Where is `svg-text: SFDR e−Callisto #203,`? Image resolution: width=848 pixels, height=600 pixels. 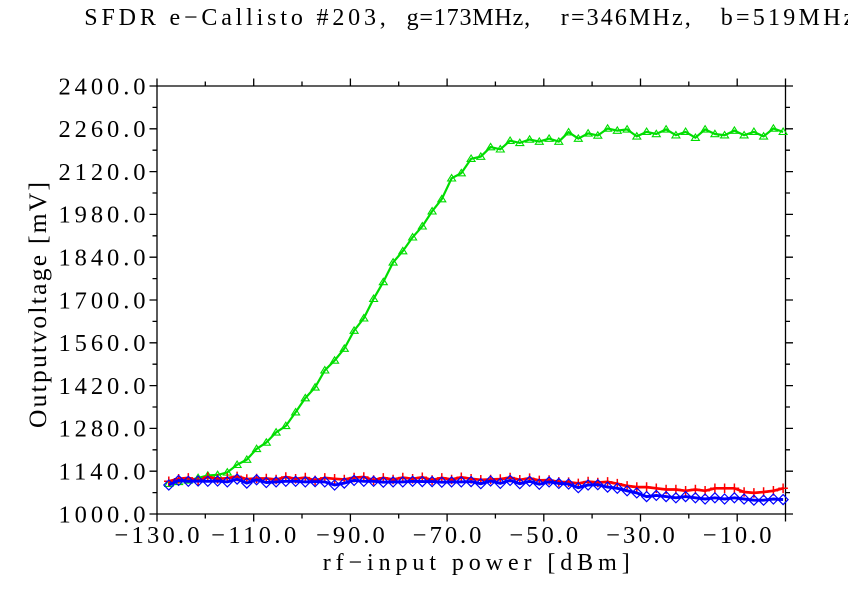 svg-text: SFDR e−Callisto #203, is located at coordinates (235, 18).